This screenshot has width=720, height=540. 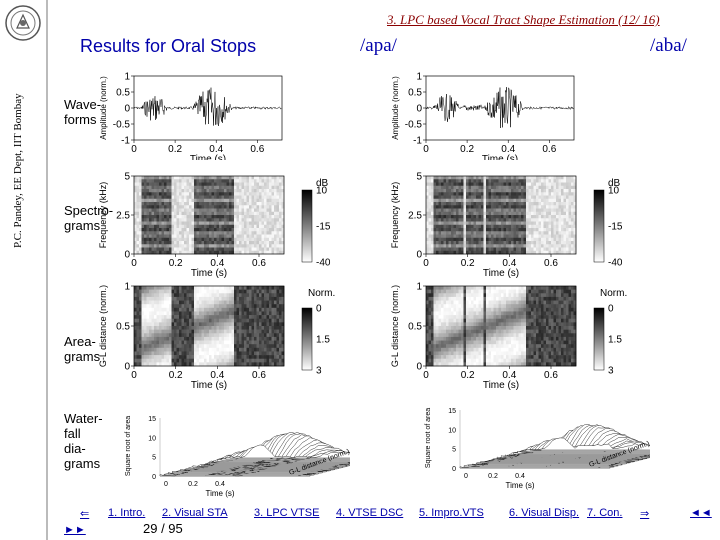 What do you see at coordinates (468, 263) in the screenshot?
I see `spectrogram-xtick-label: 0.2` at bounding box center [468, 263].